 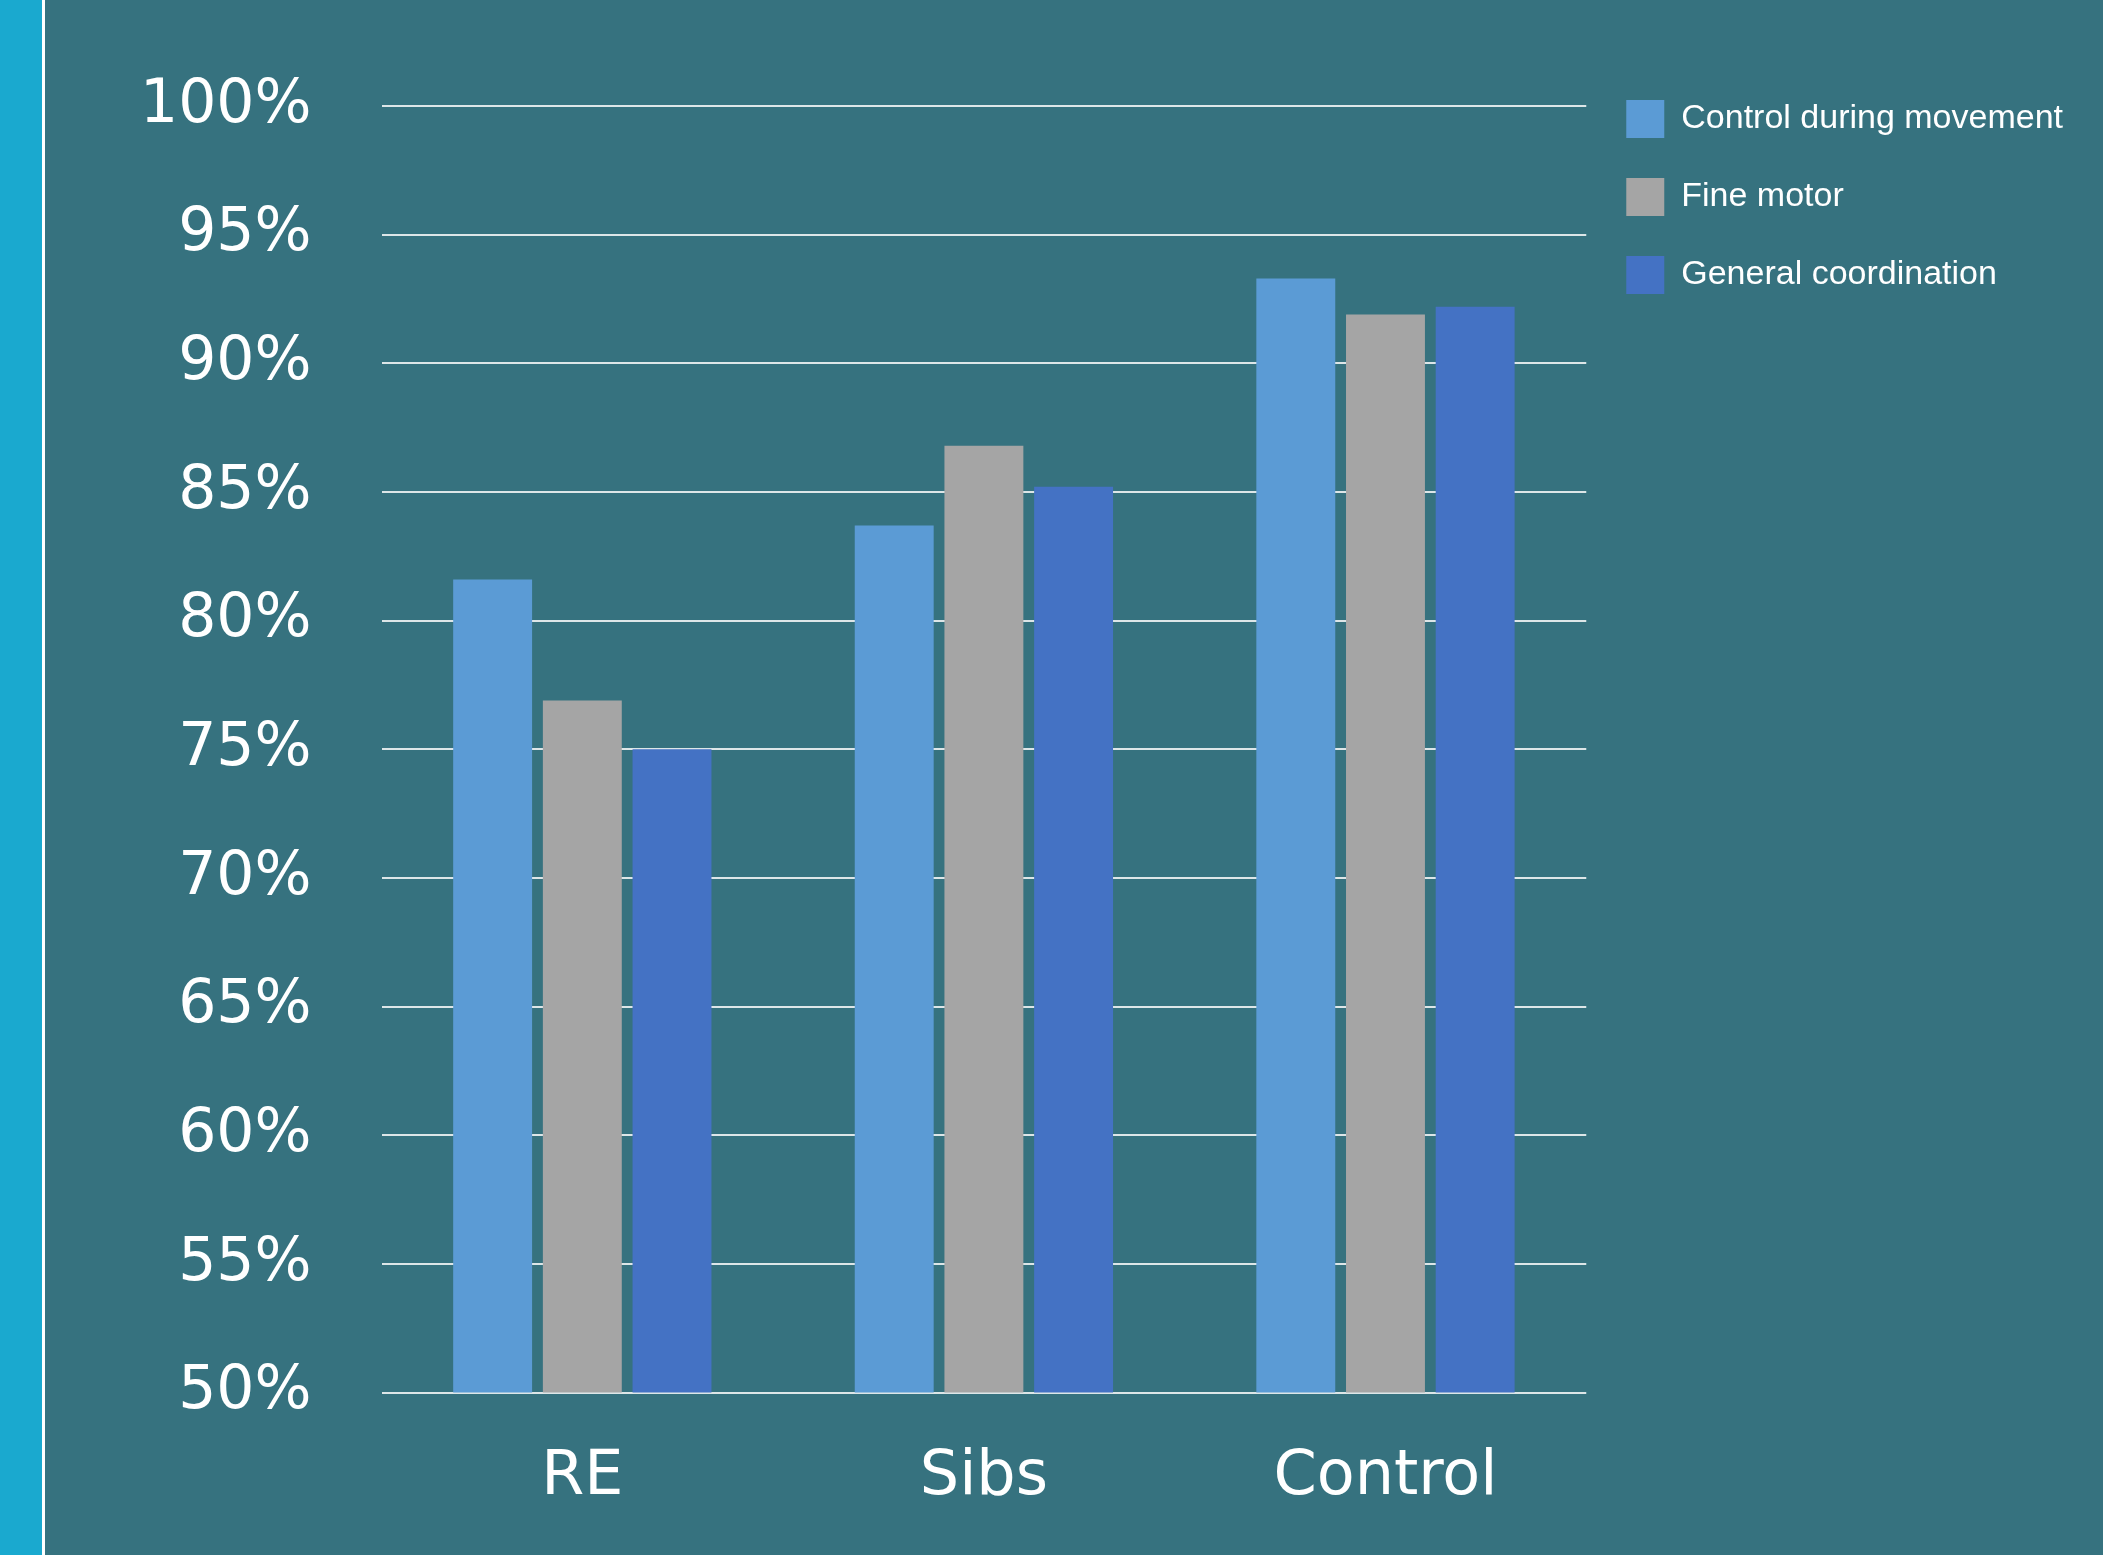 I want to click on y-tick-label: 95%, so click(x=245, y=229).